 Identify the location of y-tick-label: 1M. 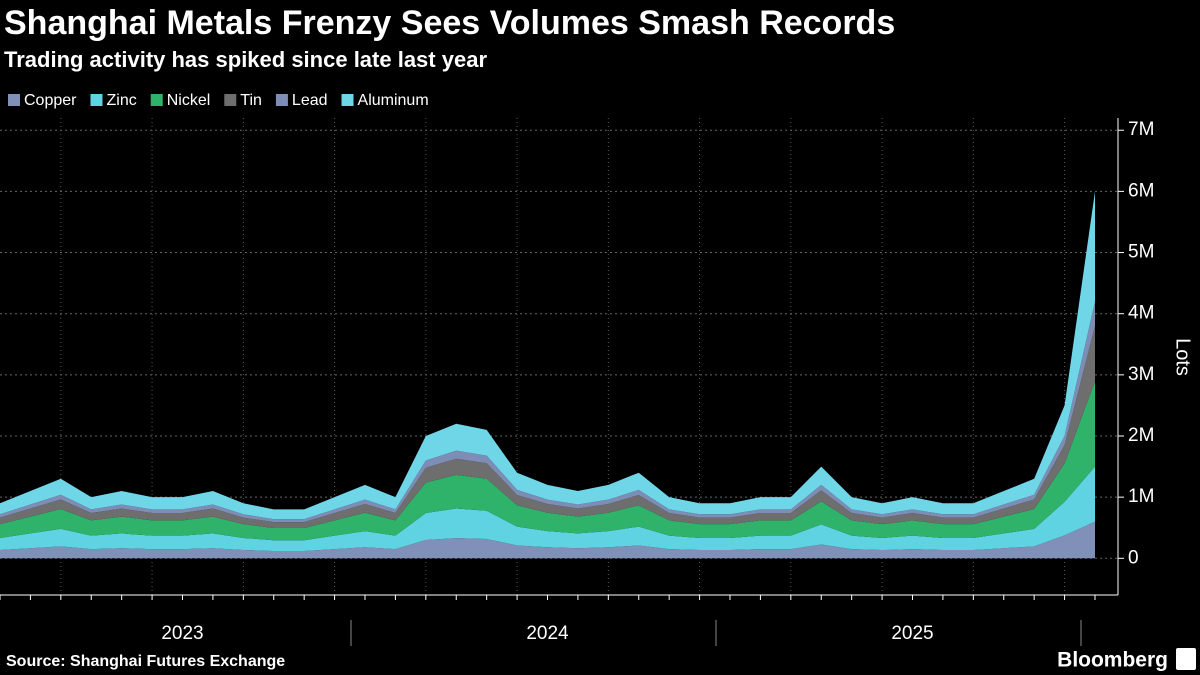
(1141, 496).